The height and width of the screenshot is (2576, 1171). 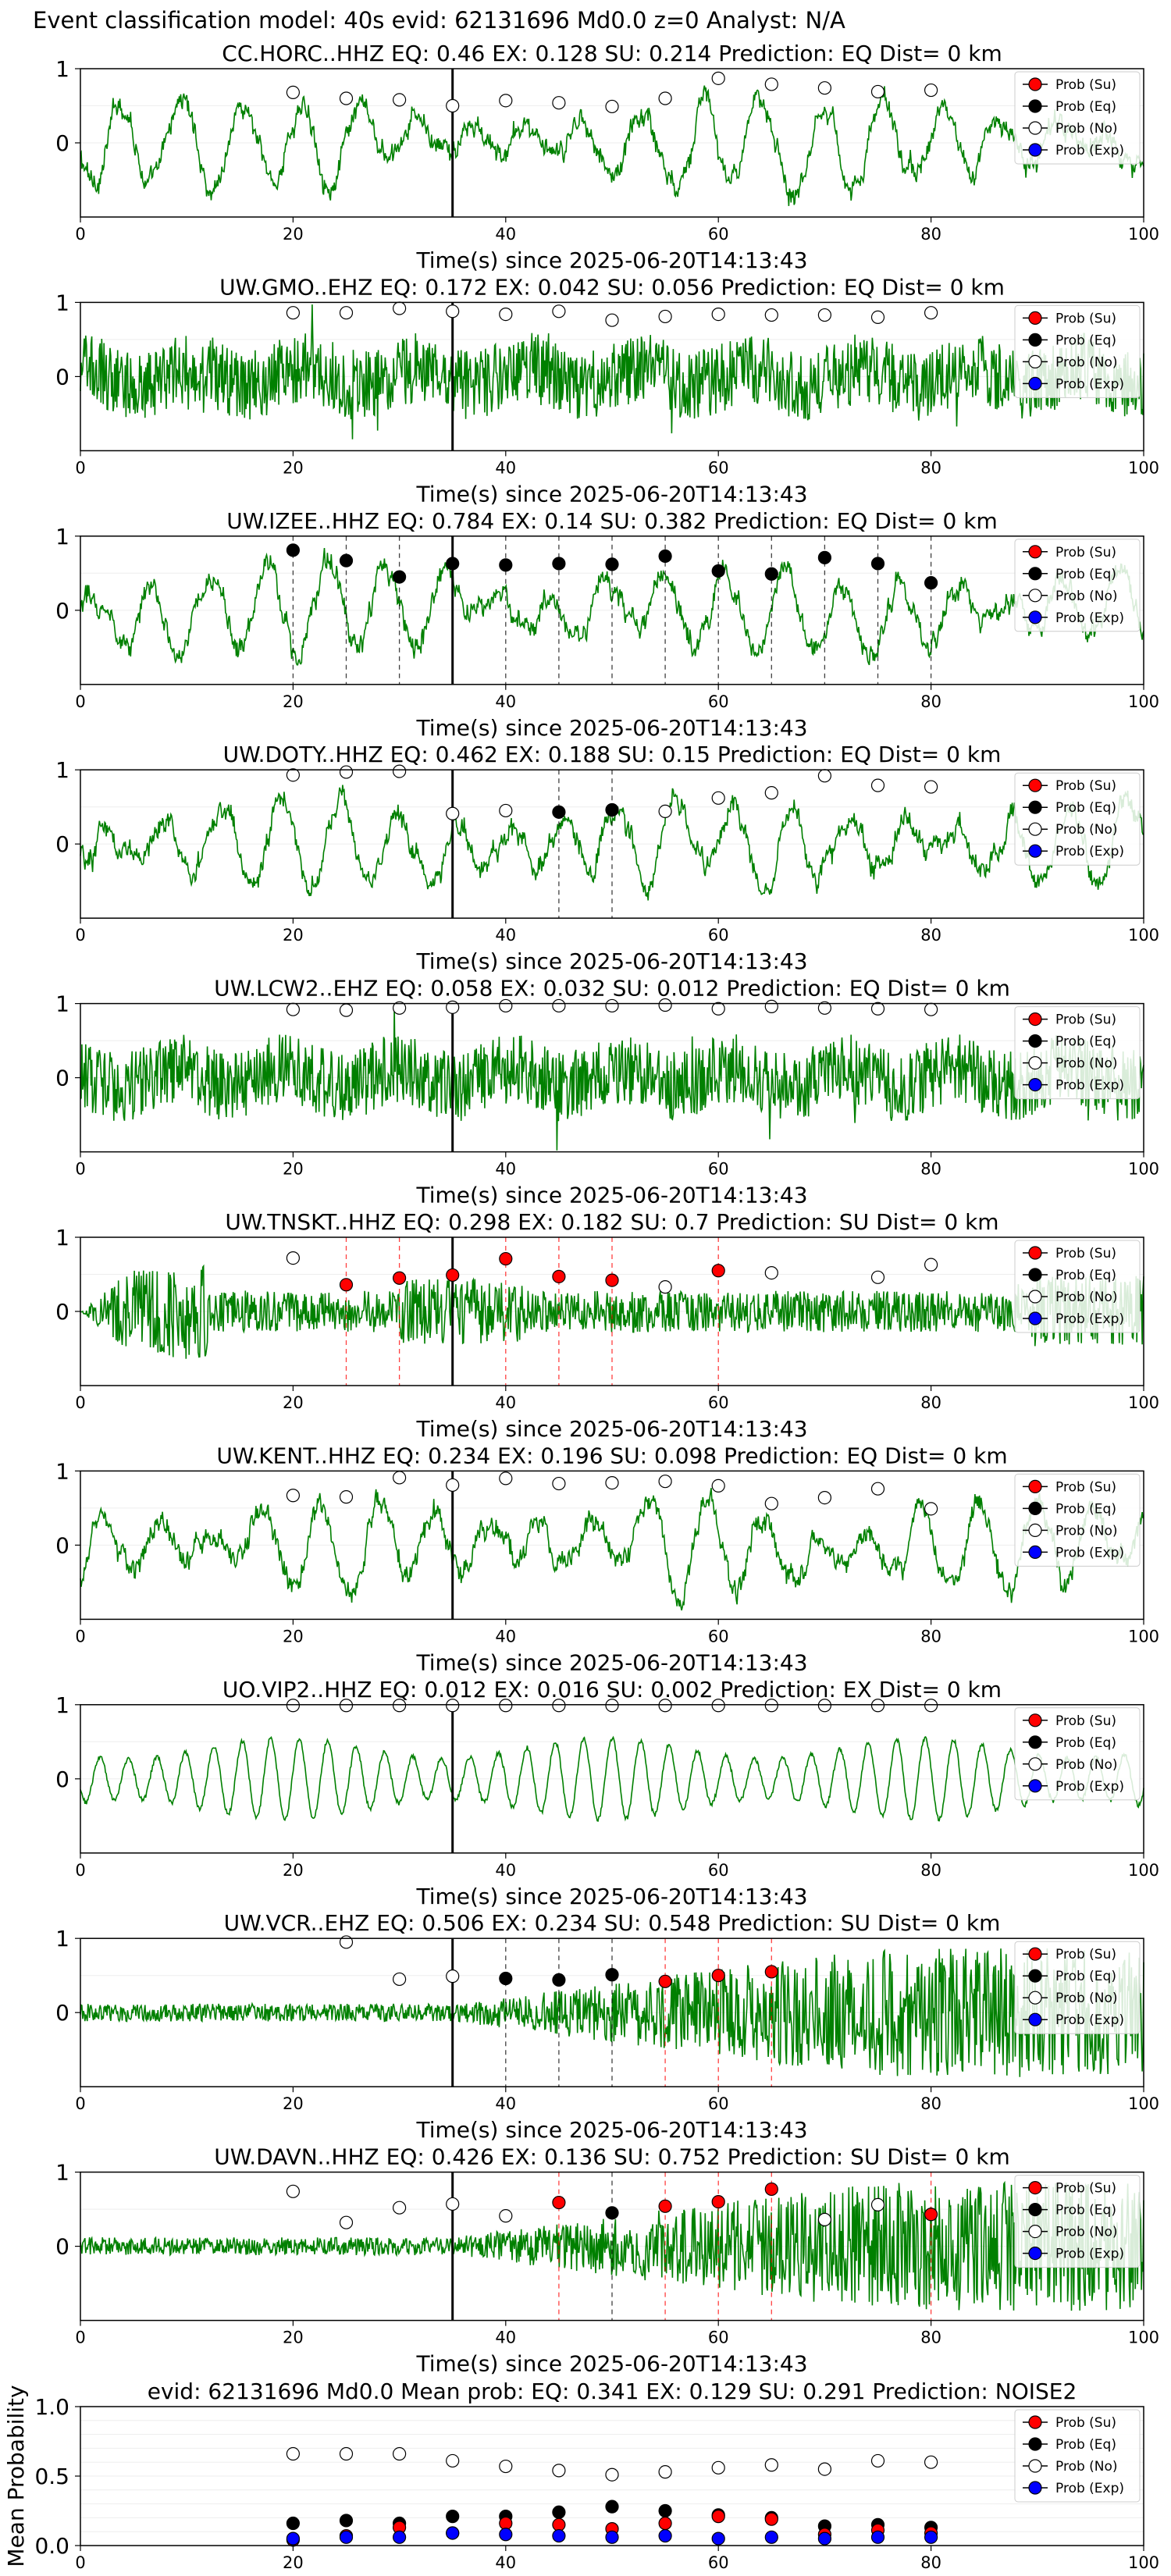 I want to click on y-tick-label: 1.0, so click(x=51, y=2407).